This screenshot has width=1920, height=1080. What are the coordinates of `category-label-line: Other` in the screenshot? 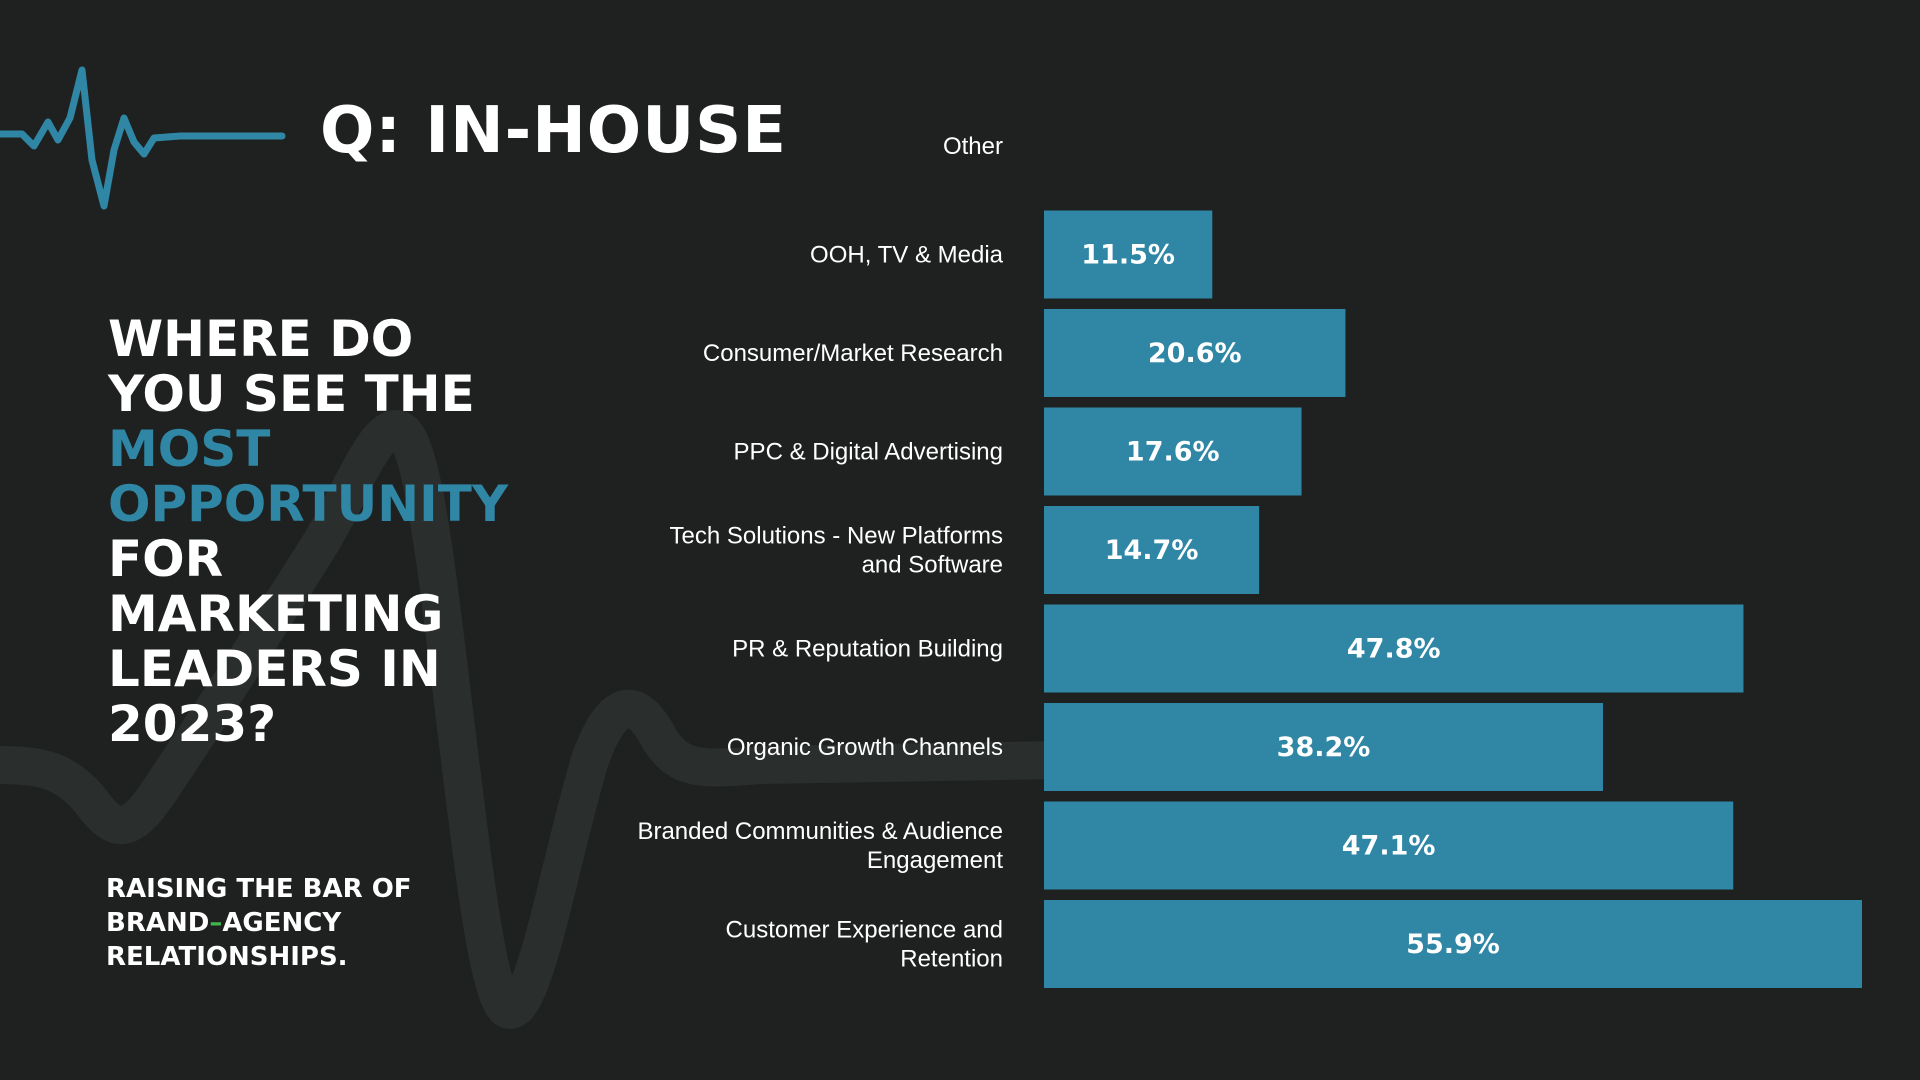 It's located at (973, 146).